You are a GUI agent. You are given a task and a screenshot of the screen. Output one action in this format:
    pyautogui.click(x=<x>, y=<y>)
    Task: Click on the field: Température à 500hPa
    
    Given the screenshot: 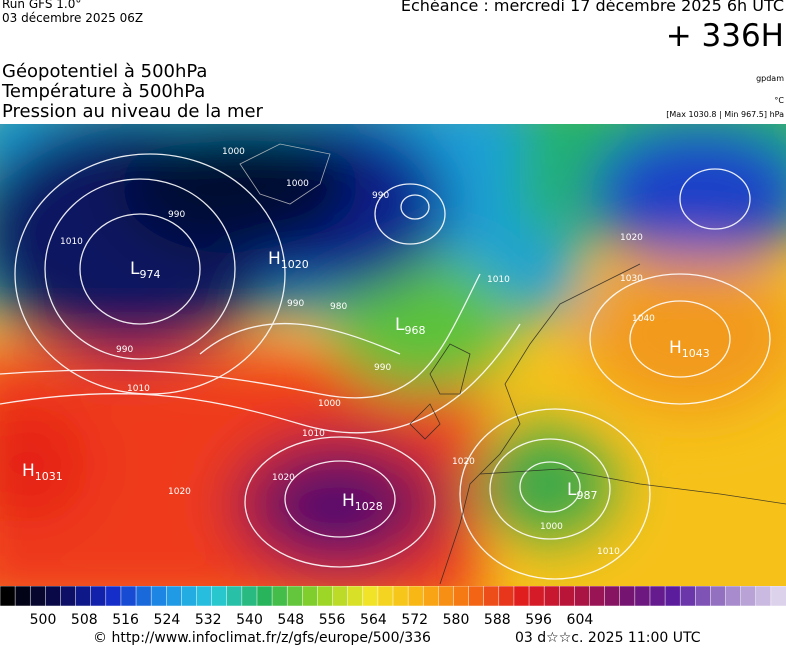 What is the action you would take?
    pyautogui.click(x=104, y=91)
    